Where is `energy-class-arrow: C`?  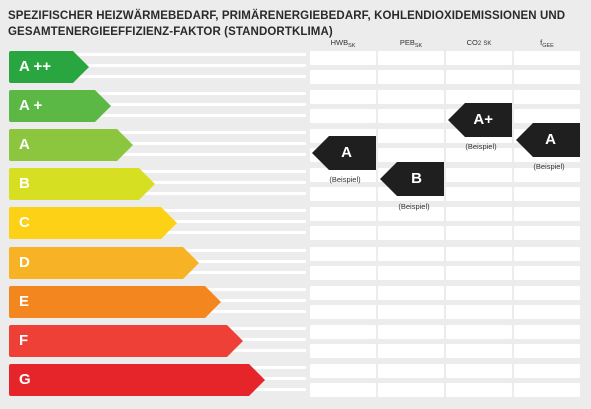
energy-class-arrow: C is located at coordinates (93, 223).